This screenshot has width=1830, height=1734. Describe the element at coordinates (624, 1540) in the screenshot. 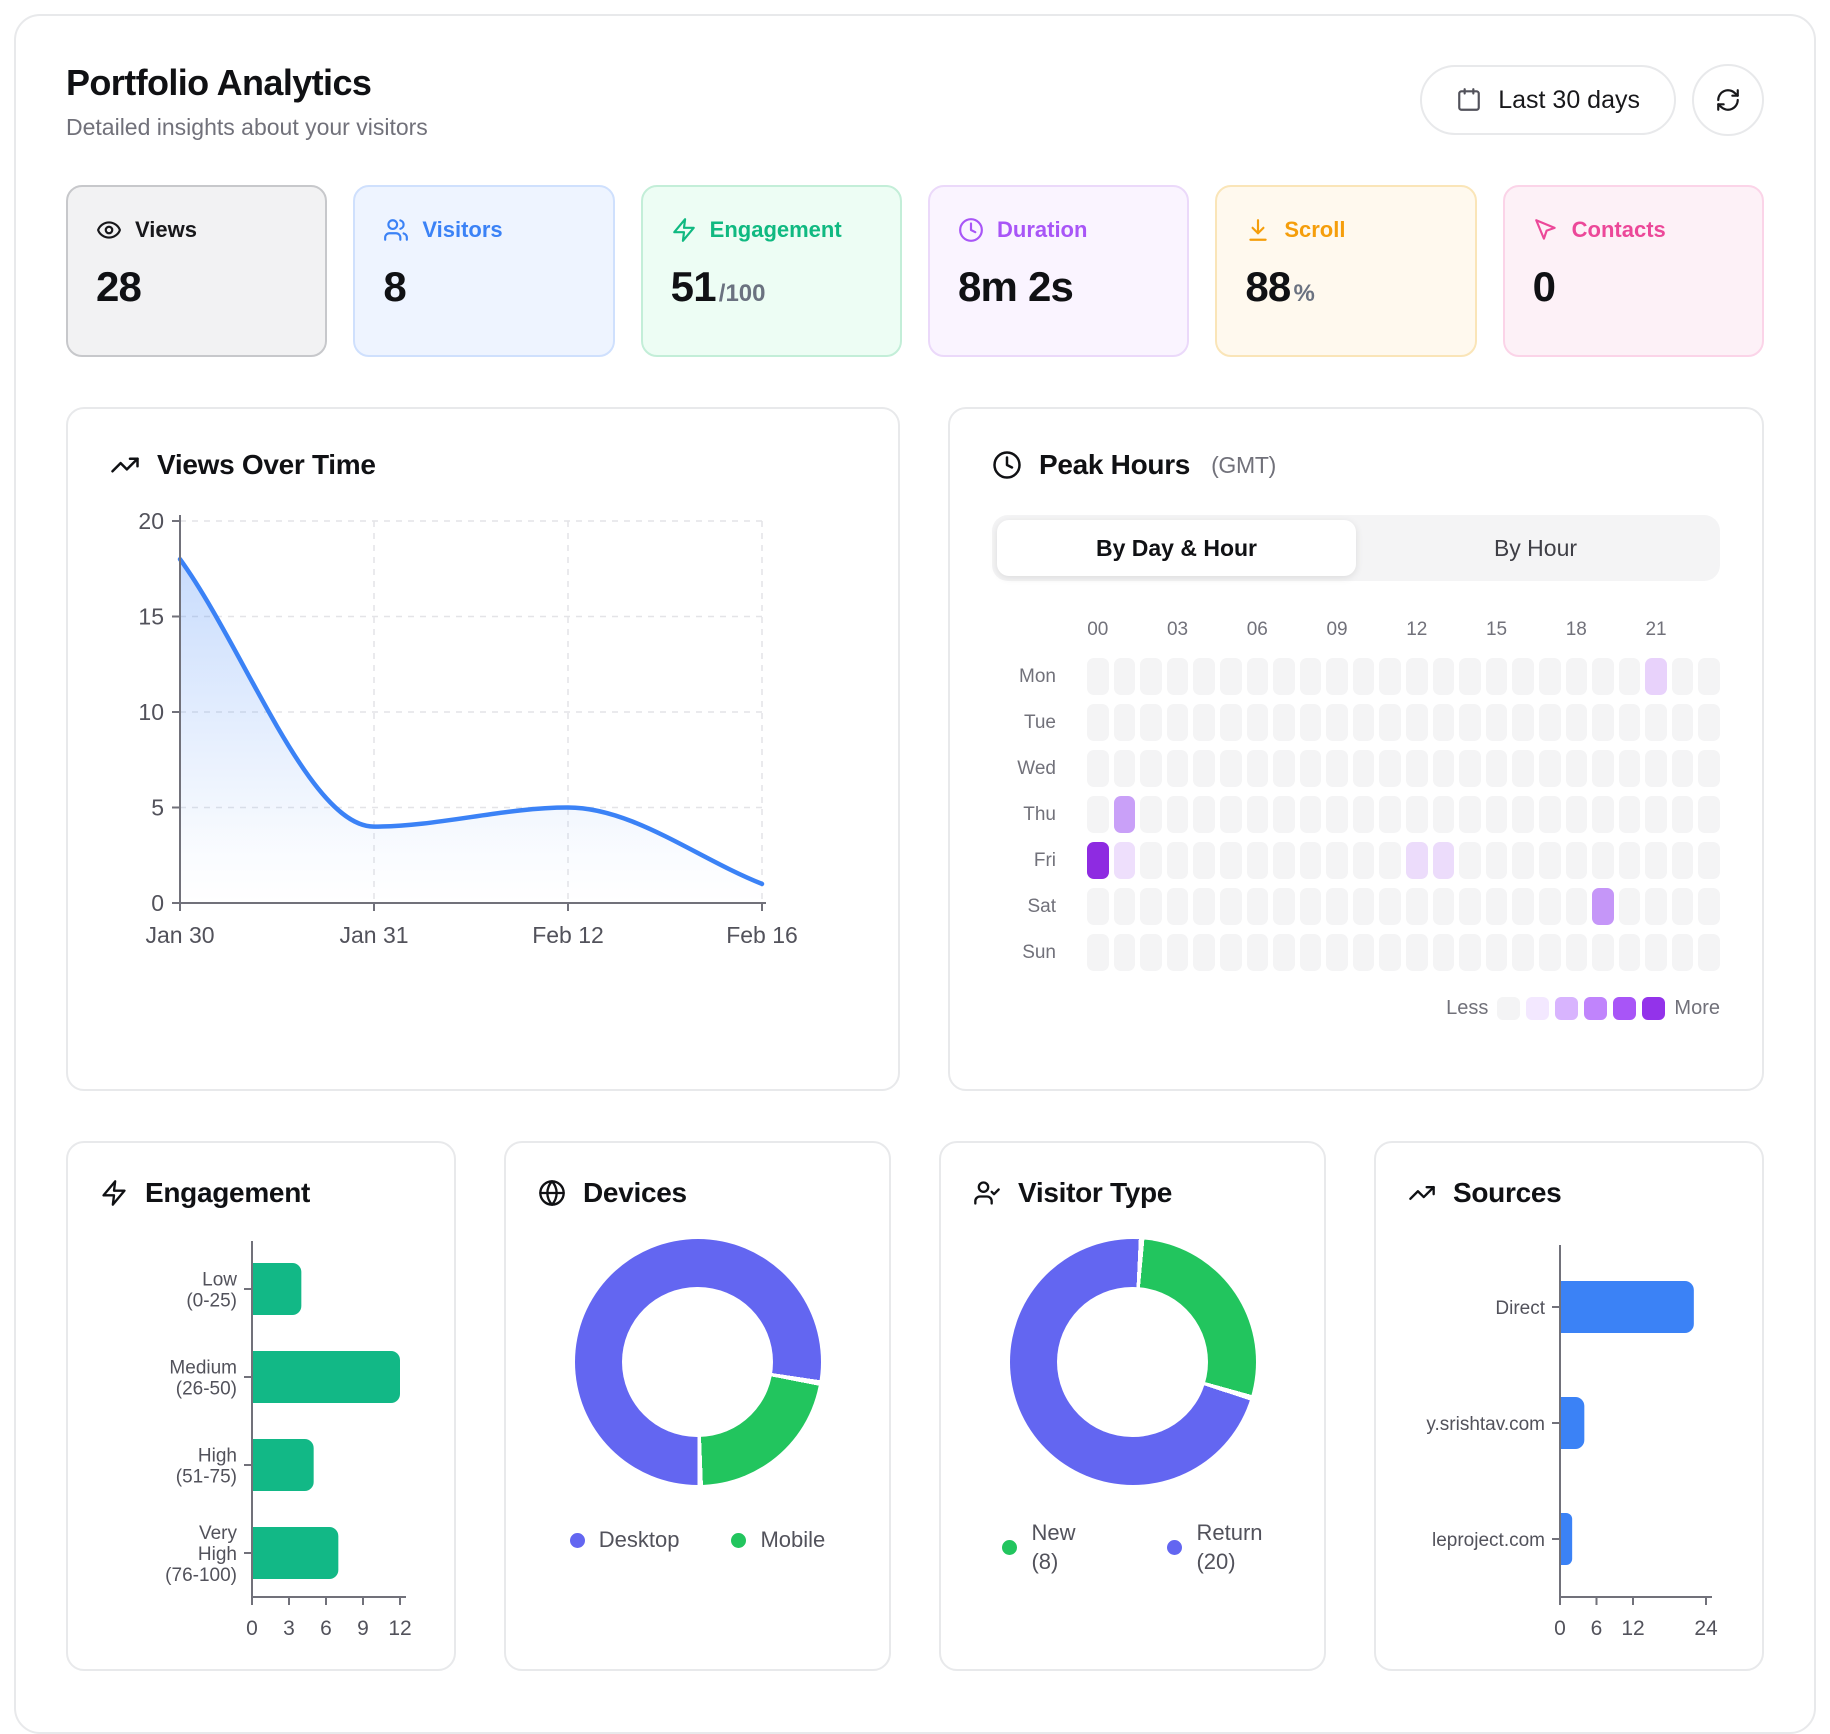

I see `legend-item-desktop: Desktop` at that location.